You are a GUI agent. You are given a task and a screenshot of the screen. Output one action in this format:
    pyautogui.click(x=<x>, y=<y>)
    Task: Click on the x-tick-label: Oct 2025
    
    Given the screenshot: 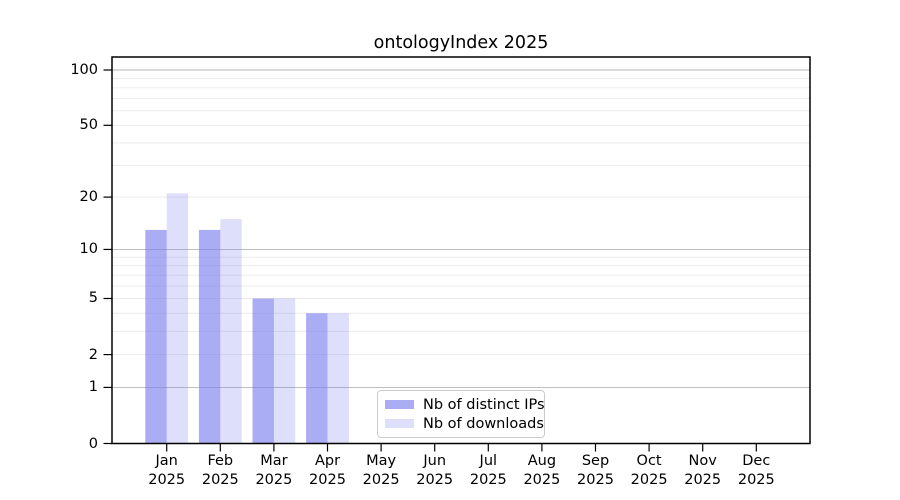 What is the action you would take?
    pyautogui.click(x=649, y=470)
    